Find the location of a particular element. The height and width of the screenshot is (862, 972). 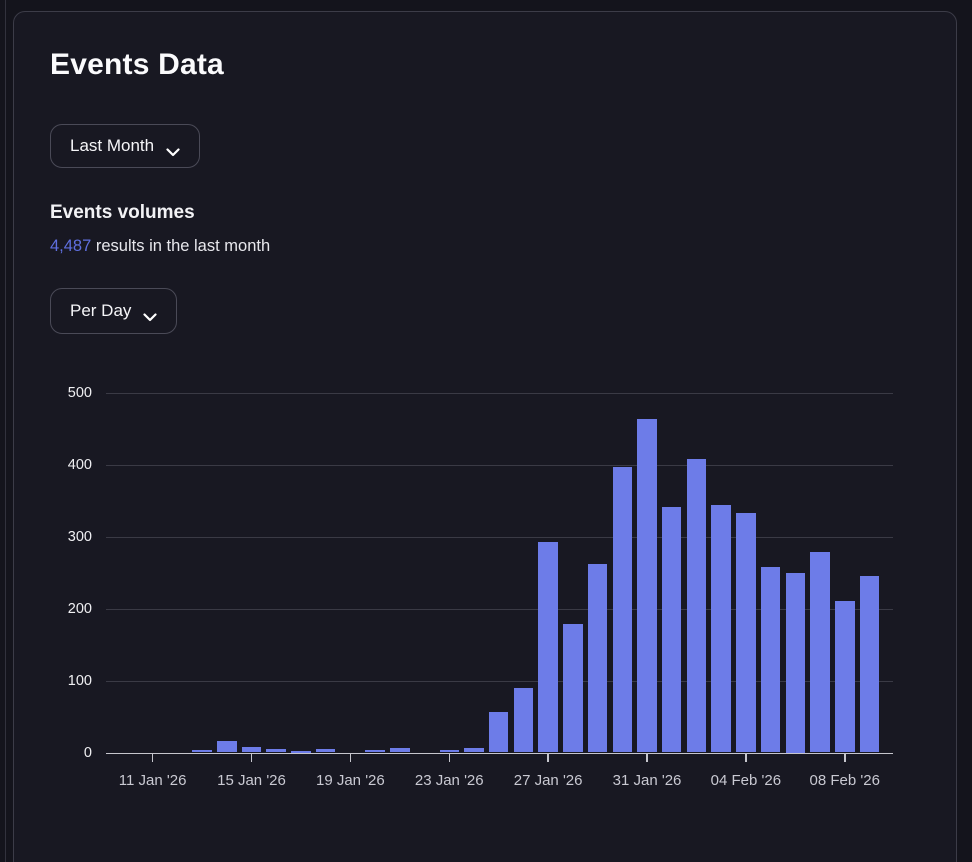

granularity-dropdown-label: Per Day is located at coordinates (101, 310).